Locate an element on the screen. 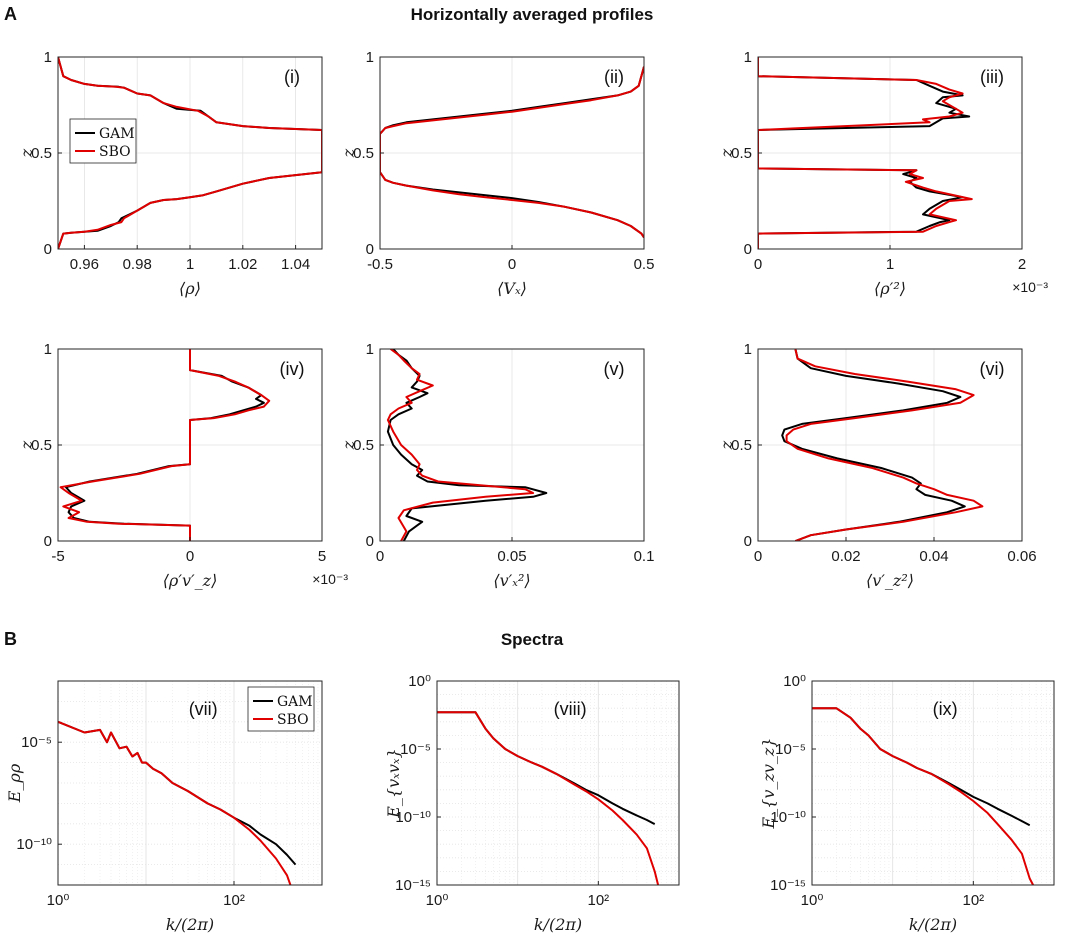 The image size is (1065, 947). x-tick-label: 0.98 is located at coordinates (137, 264).